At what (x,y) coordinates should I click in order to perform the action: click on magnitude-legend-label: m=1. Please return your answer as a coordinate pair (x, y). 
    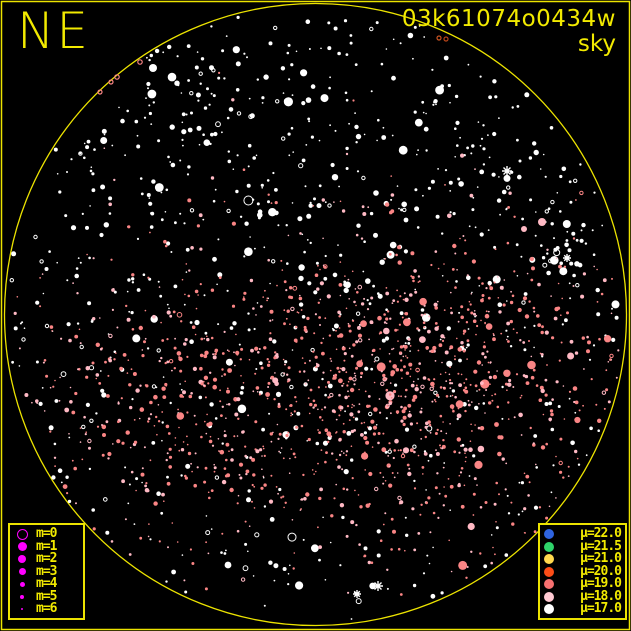
    Looking at the image, I should click on (47, 546).